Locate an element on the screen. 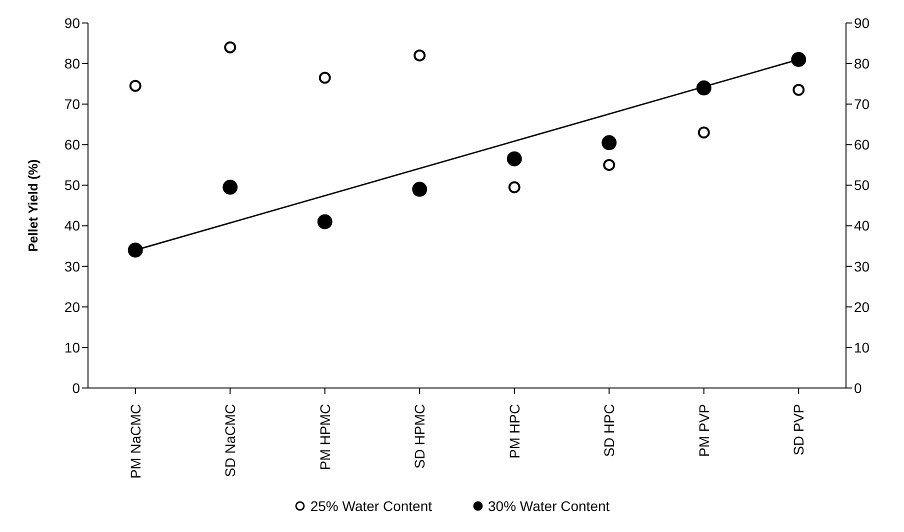 The width and height of the screenshot is (904, 532). y2-tick-label: 0 is located at coordinates (858, 388).